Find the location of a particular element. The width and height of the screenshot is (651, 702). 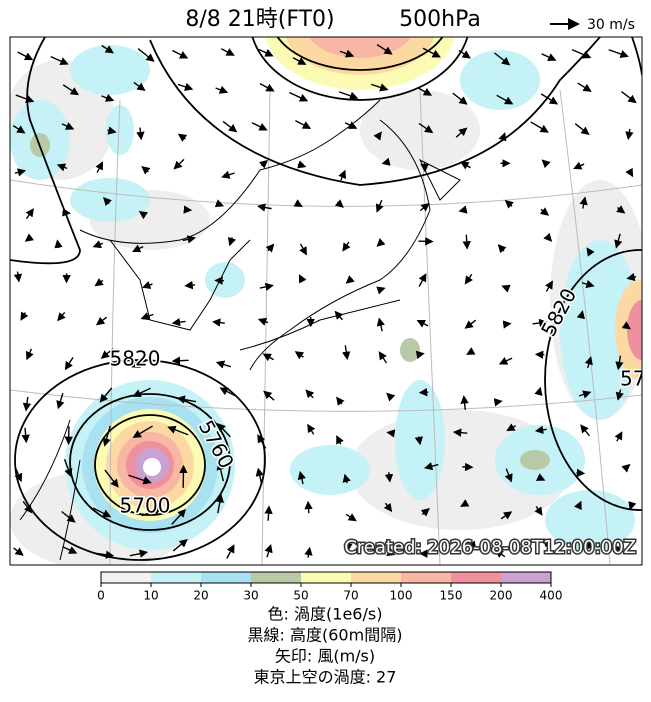

colorbar-tick-label: 10 is located at coordinates (150, 596).